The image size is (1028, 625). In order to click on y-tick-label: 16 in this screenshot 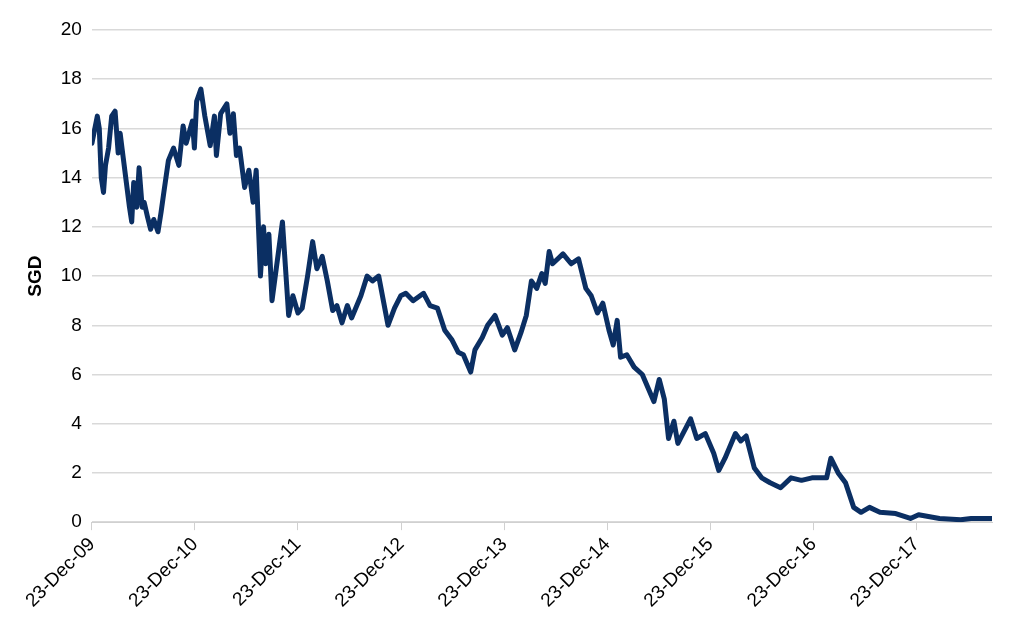, I will do `click(71, 127)`.